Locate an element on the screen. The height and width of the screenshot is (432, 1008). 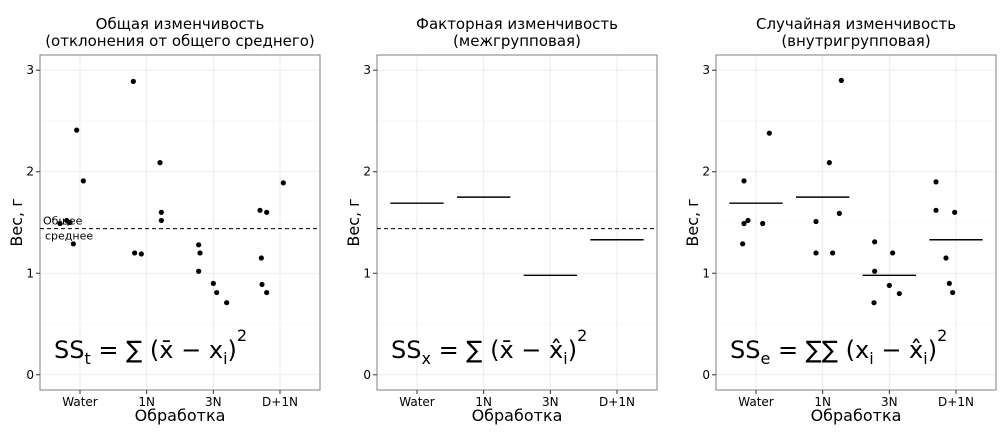
formula-part: (x̄ − x is located at coordinates (186, 350).